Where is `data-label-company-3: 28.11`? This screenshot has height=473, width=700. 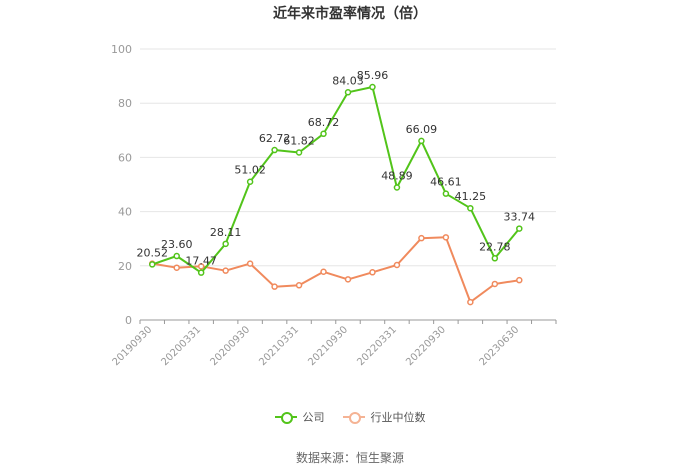 data-label-company-3: 28.11 is located at coordinates (226, 232).